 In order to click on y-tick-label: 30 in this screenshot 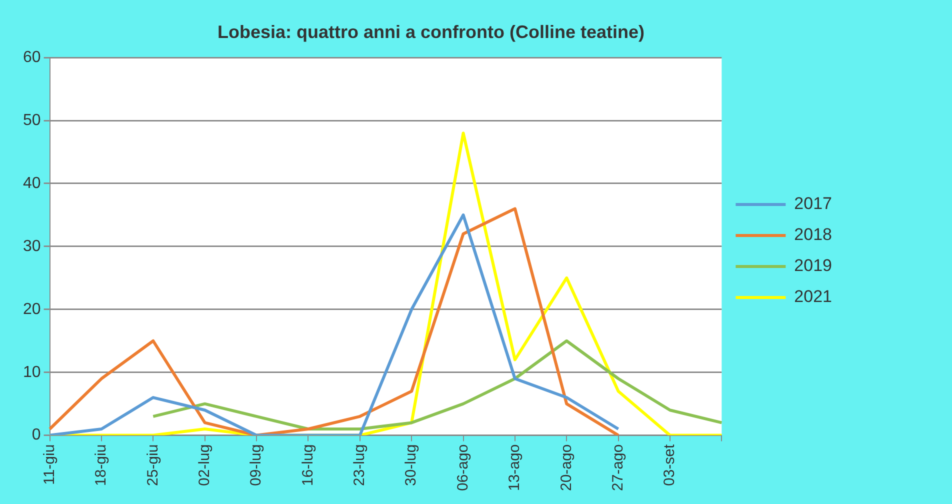, I will do `click(32, 246)`.